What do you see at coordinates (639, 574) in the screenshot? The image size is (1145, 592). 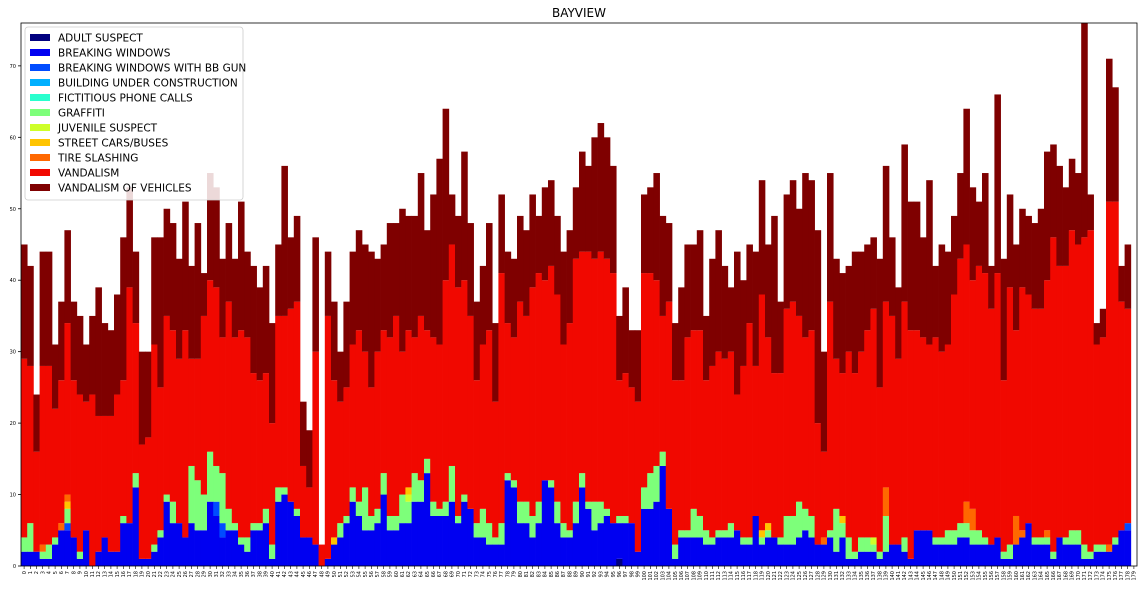 I see `x-tick-label: 99` at bounding box center [639, 574].